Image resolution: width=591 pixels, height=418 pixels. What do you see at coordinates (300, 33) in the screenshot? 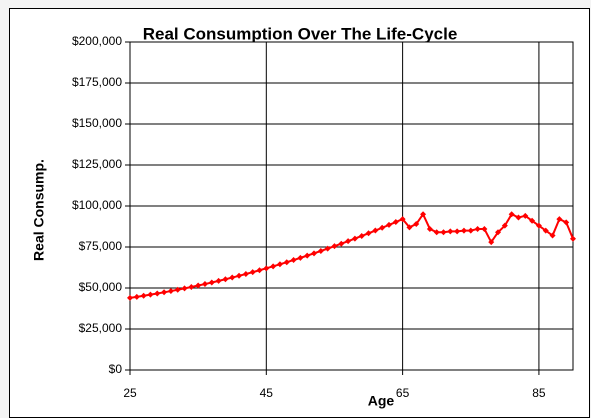
I see `chart-title: Real Consumption Over The Life-Cycle` at bounding box center [300, 33].